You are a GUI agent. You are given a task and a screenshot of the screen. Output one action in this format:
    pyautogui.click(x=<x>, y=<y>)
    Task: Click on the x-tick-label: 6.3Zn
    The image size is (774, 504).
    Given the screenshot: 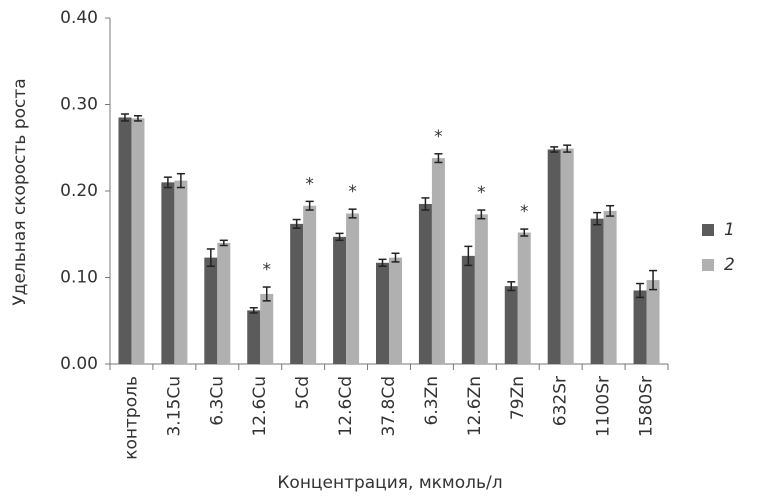 What is the action you would take?
    pyautogui.click(x=432, y=400)
    